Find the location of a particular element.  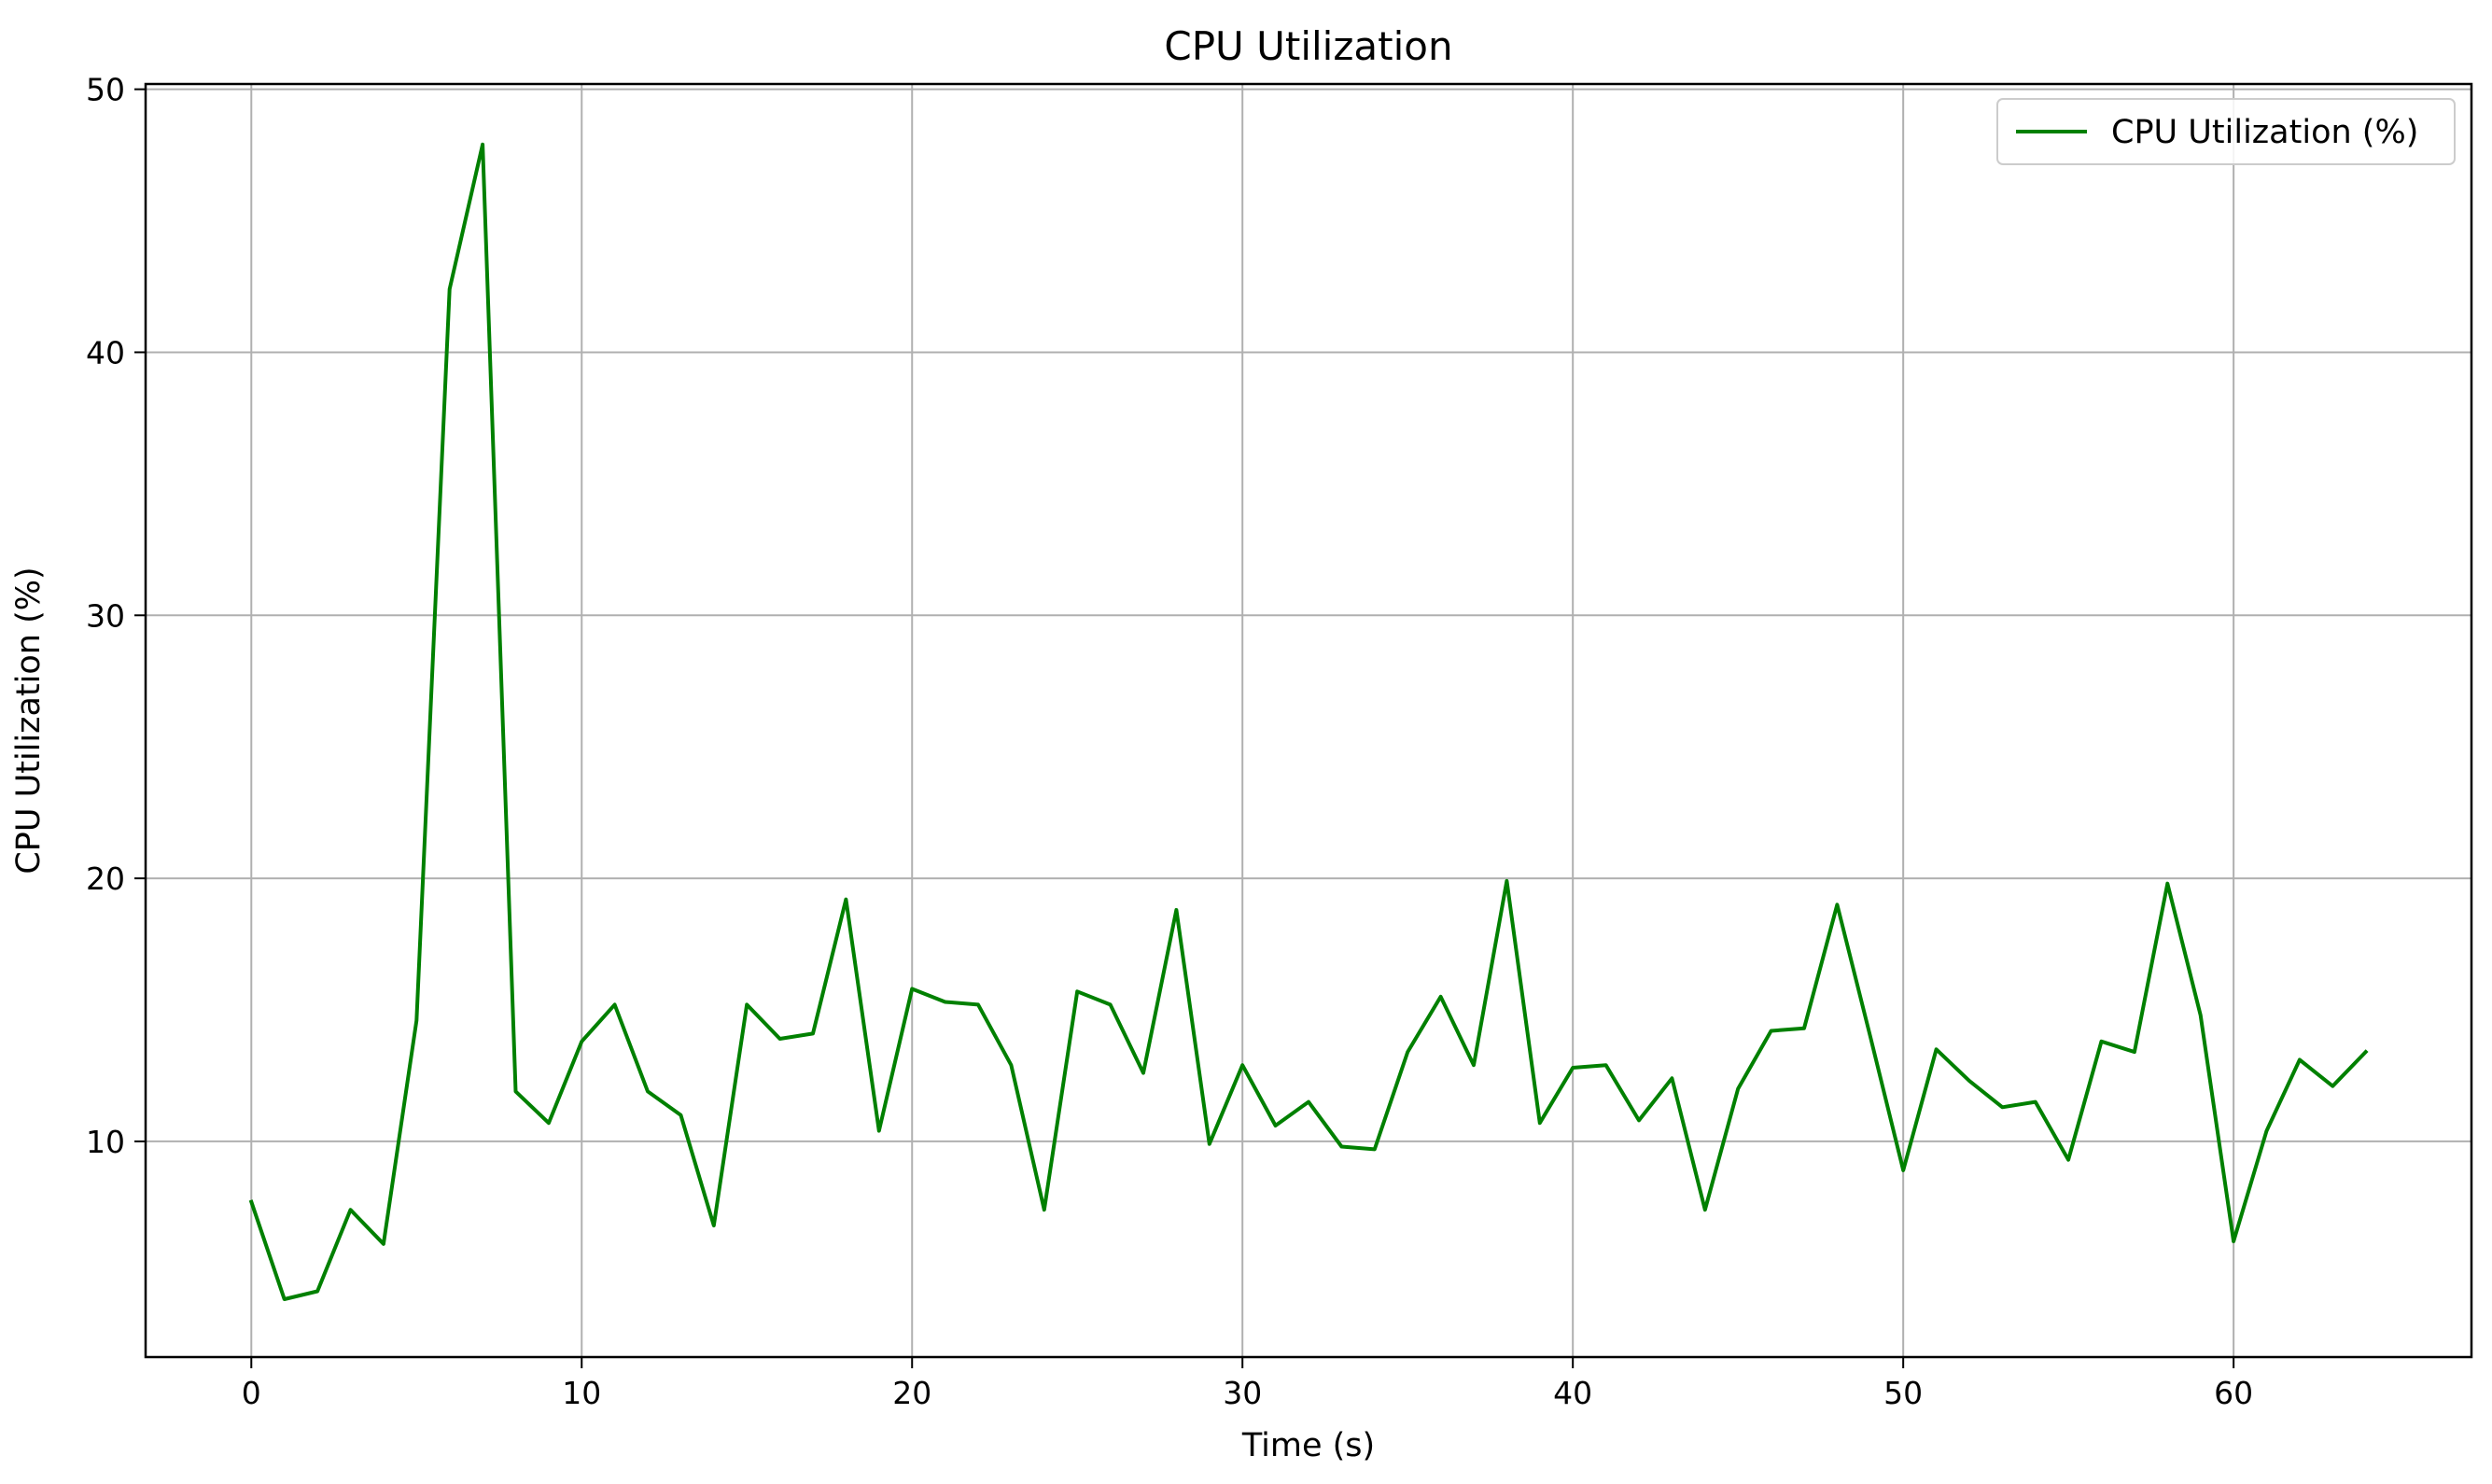

y-tick-label: 30 is located at coordinates (105, 615).